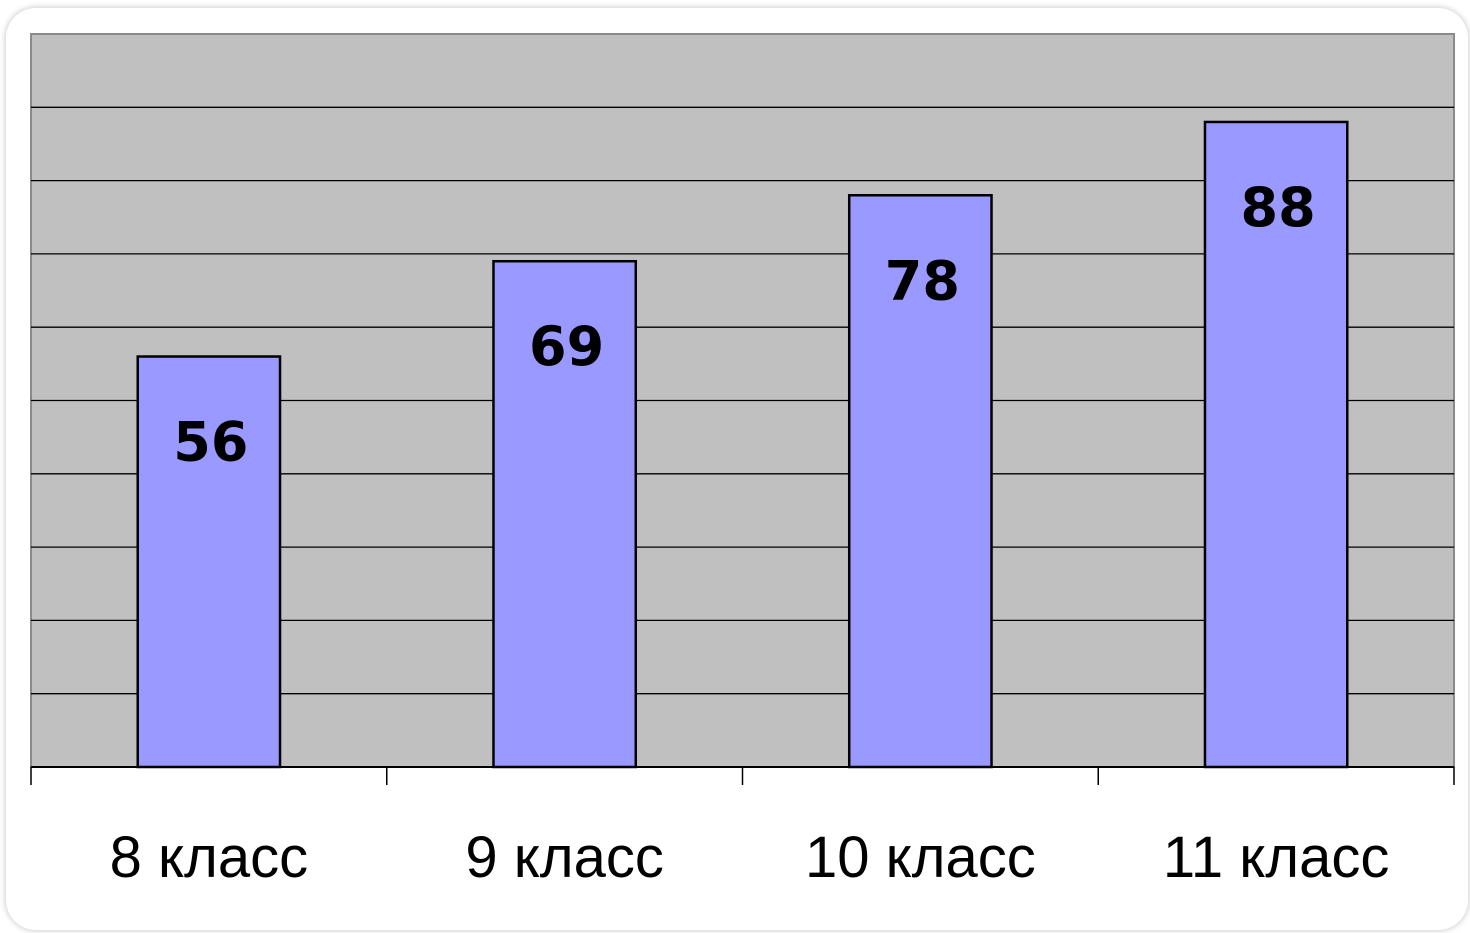 This screenshot has width=1470, height=933. What do you see at coordinates (1278, 207) in the screenshot?
I see `data-label: 88` at bounding box center [1278, 207].